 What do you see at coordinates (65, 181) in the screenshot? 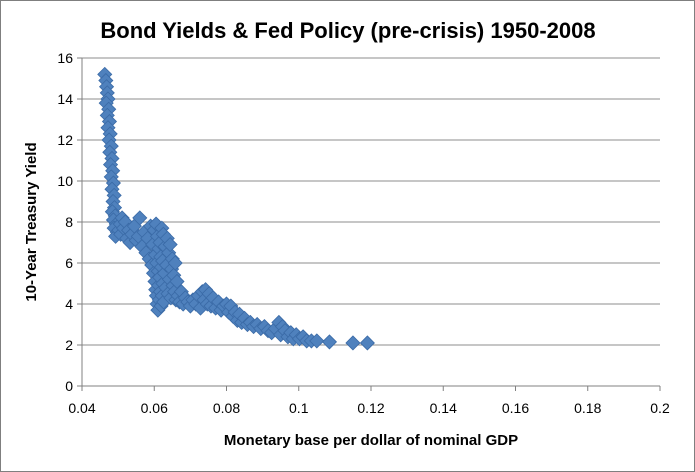
I see `y-tick-label: 10` at bounding box center [65, 181].